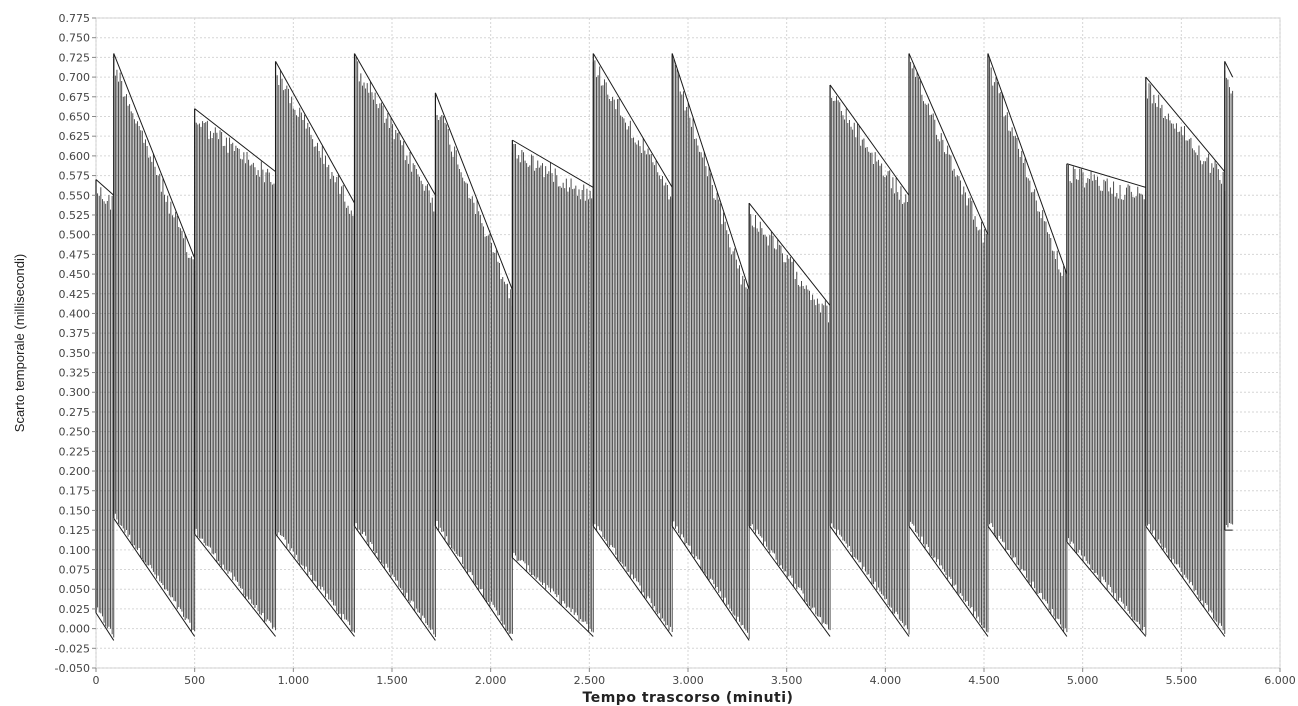 The image size is (1298, 706). What do you see at coordinates (72, 648) in the screenshot?
I see `y-tick-label: -0.025` at bounding box center [72, 648].